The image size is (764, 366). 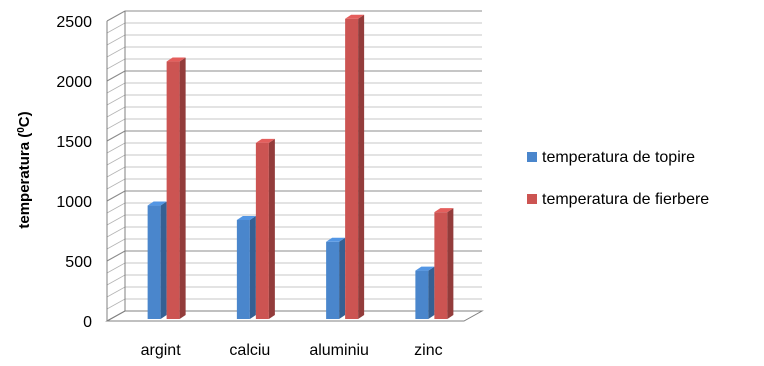 I want to click on y-tick-label: 500, so click(x=78, y=262).